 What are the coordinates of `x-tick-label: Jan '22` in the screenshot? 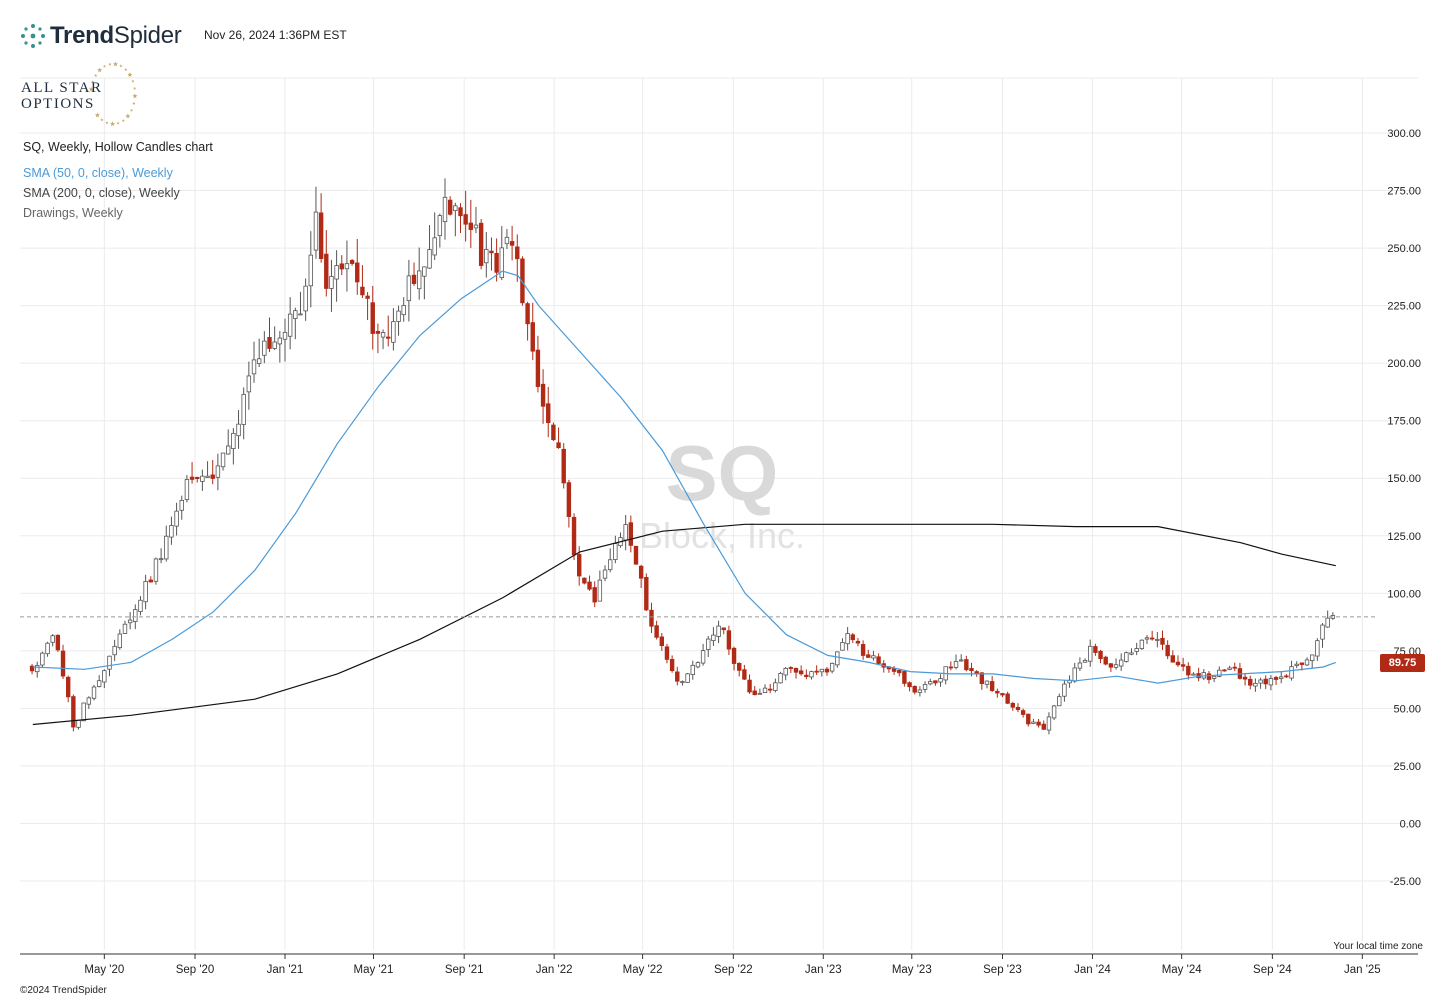 It's located at (554, 970).